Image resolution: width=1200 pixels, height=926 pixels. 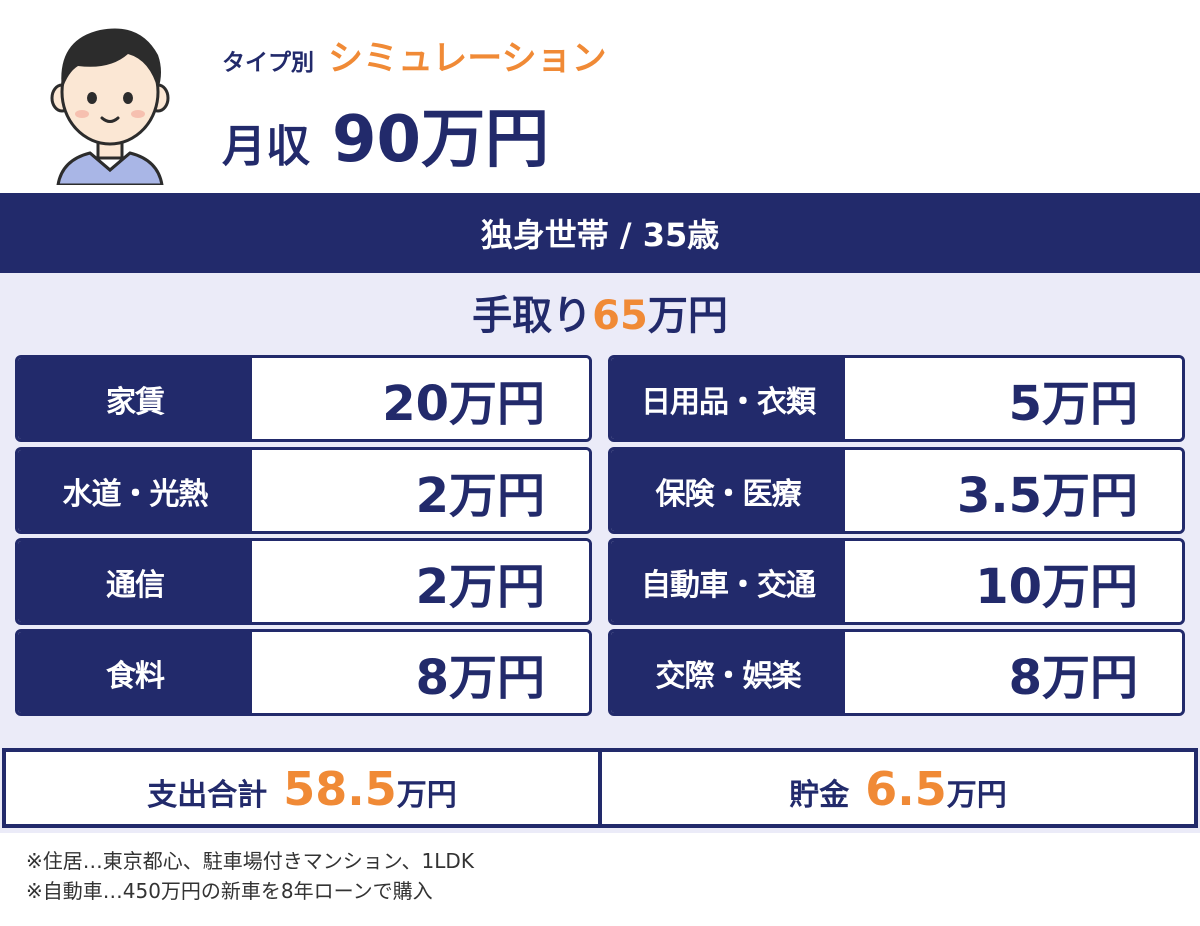 What do you see at coordinates (687, 316) in the screenshot?
I see `take-home-unit: 万円` at bounding box center [687, 316].